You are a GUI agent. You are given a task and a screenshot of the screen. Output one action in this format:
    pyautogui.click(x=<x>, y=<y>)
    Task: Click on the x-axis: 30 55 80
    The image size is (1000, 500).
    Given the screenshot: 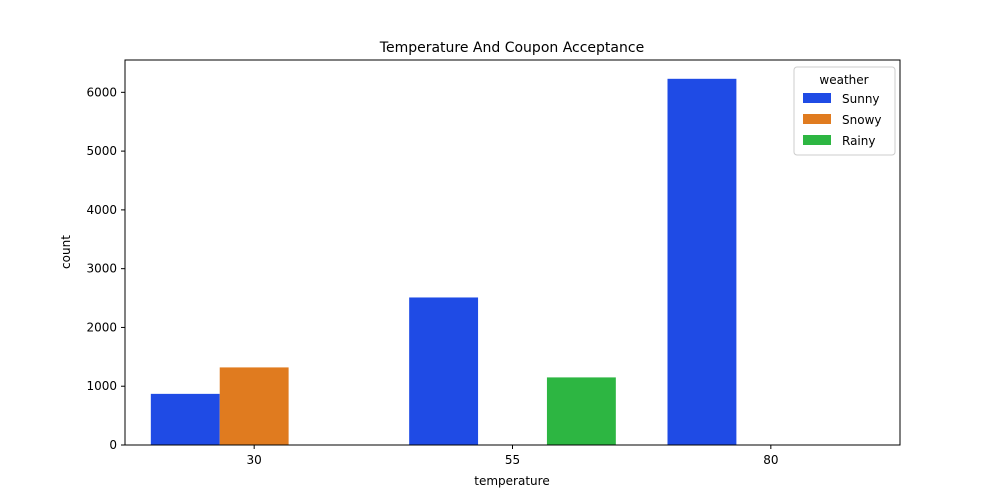 What is the action you would take?
    pyautogui.click(x=512, y=456)
    